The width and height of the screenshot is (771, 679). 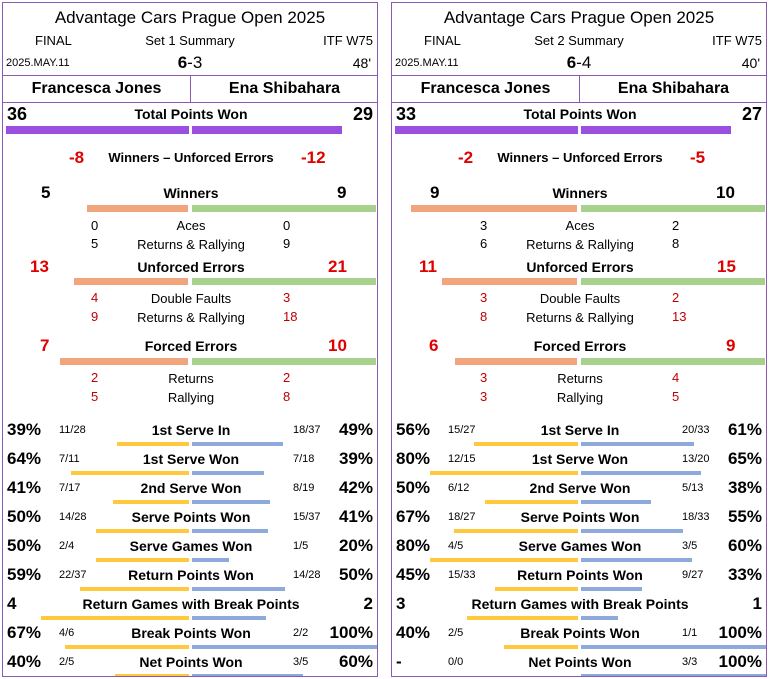 I want to click on stat-pct-a: 39%, so click(x=24, y=429).